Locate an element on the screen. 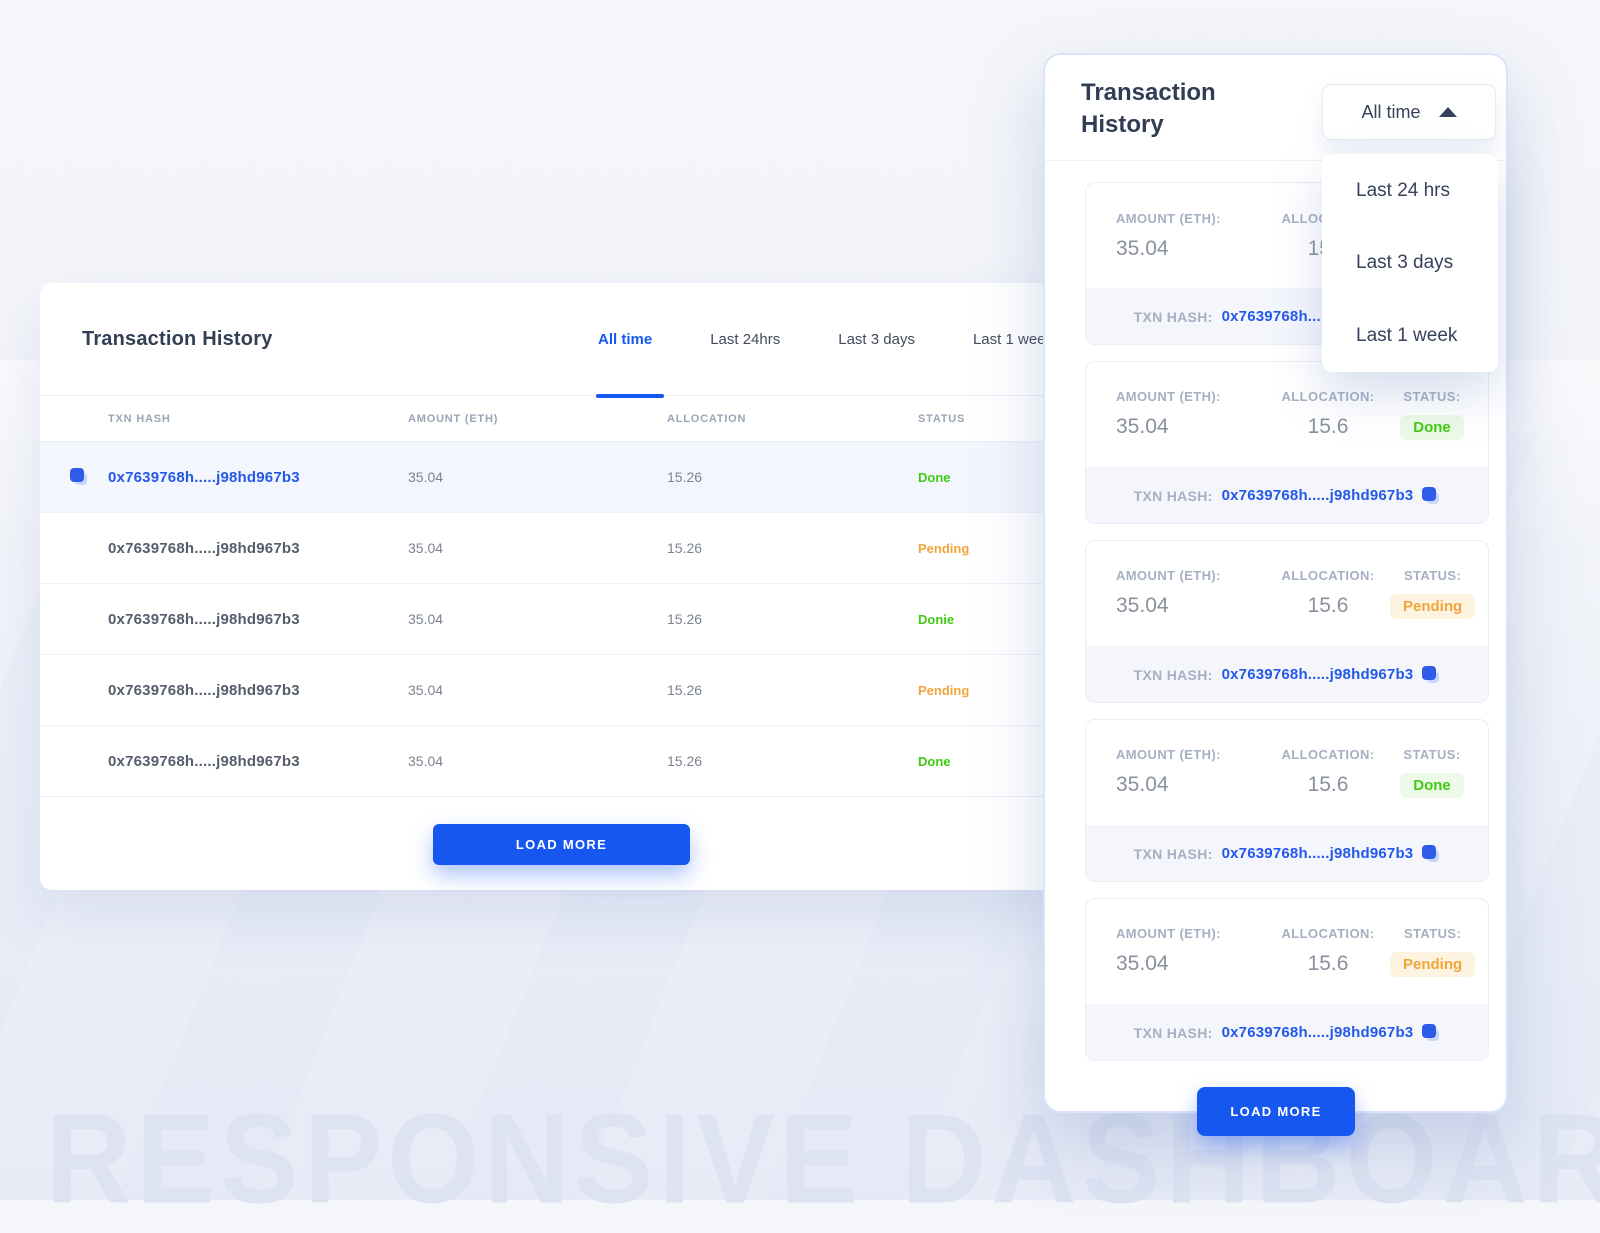 The width and height of the screenshot is (1600, 1233). dropdown-selected-value: All time is located at coordinates (1391, 111).